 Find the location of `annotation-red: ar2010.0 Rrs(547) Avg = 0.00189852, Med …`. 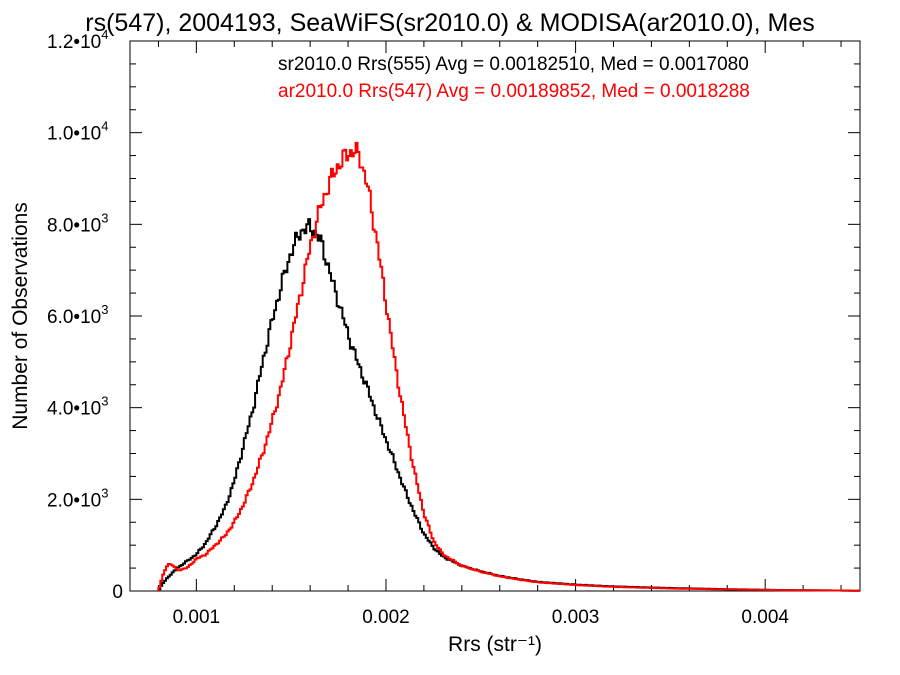

annotation-red: ar2010.0 Rrs(547) Avg = 0.00189852, Med … is located at coordinates (514, 91).